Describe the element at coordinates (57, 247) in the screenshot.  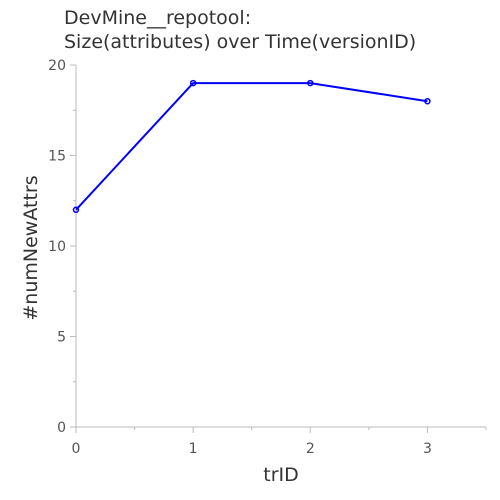
I see `y-tick-label-2: 10` at that location.